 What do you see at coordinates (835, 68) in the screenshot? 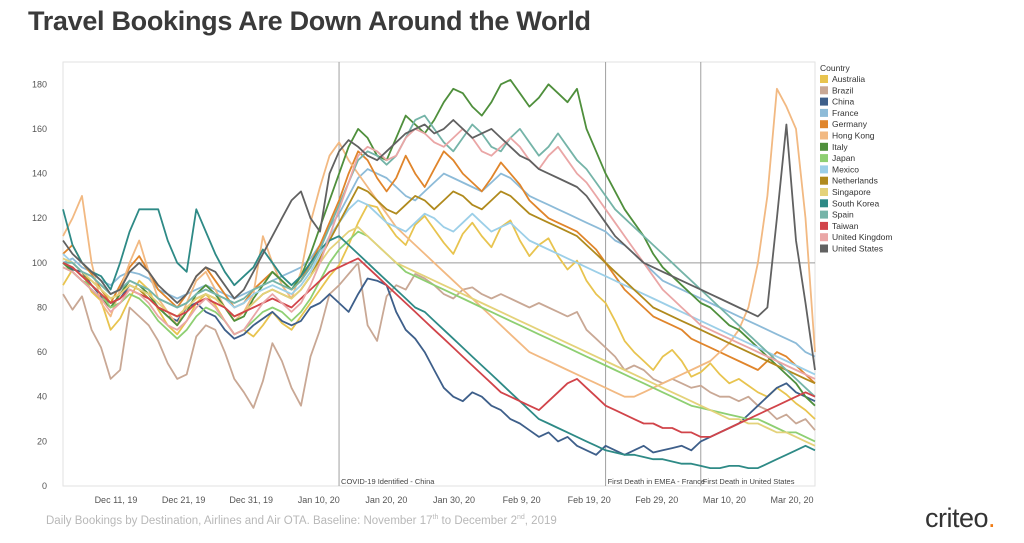
I see `legend-title: Country` at bounding box center [835, 68].